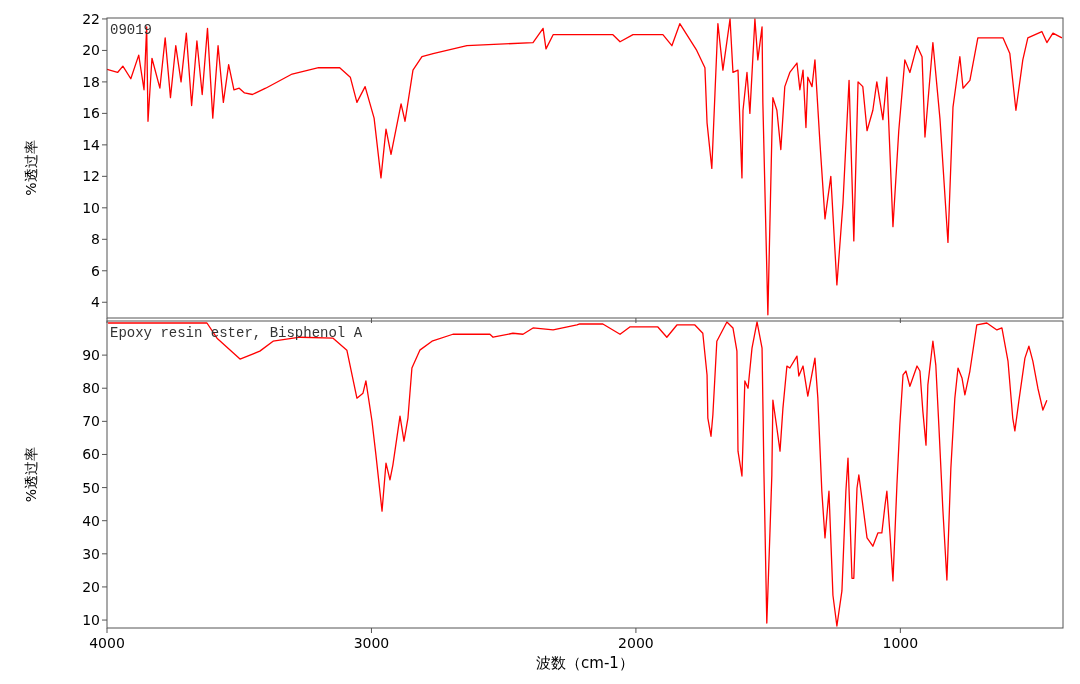 The image size is (1080, 684). I want to click on y-tick-label: 8, so click(95, 239).